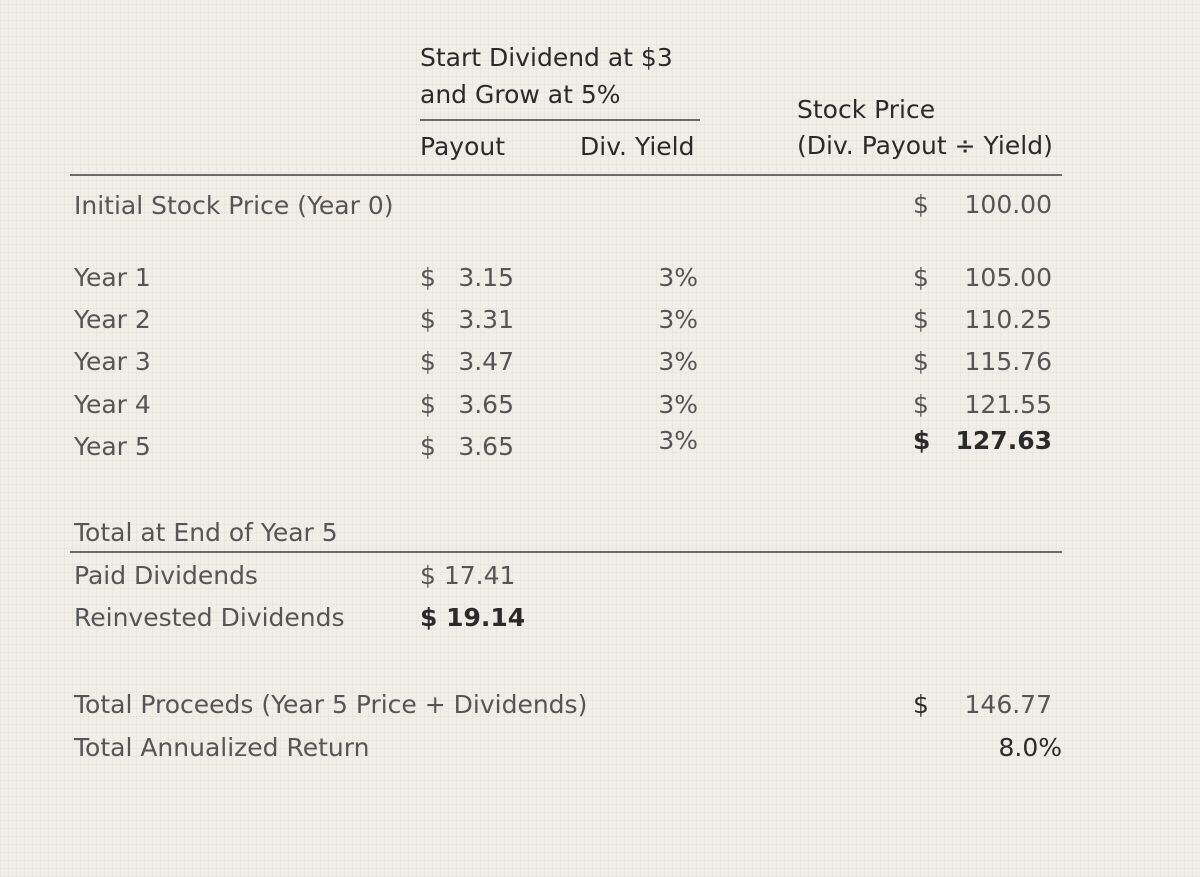 The height and width of the screenshot is (877, 1200). Describe the element at coordinates (921, 704) in the screenshot. I see `total-proceeds-currency: $` at that location.